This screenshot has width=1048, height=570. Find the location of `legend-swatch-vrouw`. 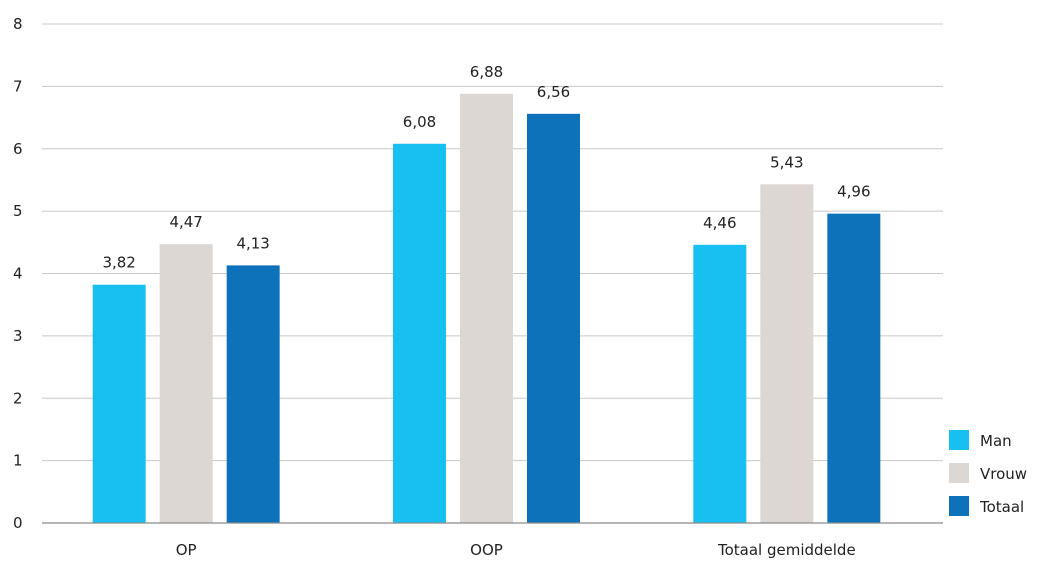

legend-swatch-vrouw is located at coordinates (959, 473).